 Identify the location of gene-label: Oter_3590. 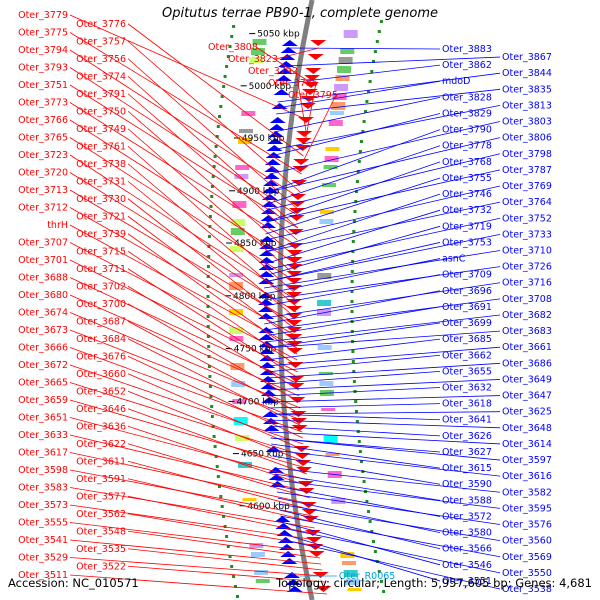
(467, 484).